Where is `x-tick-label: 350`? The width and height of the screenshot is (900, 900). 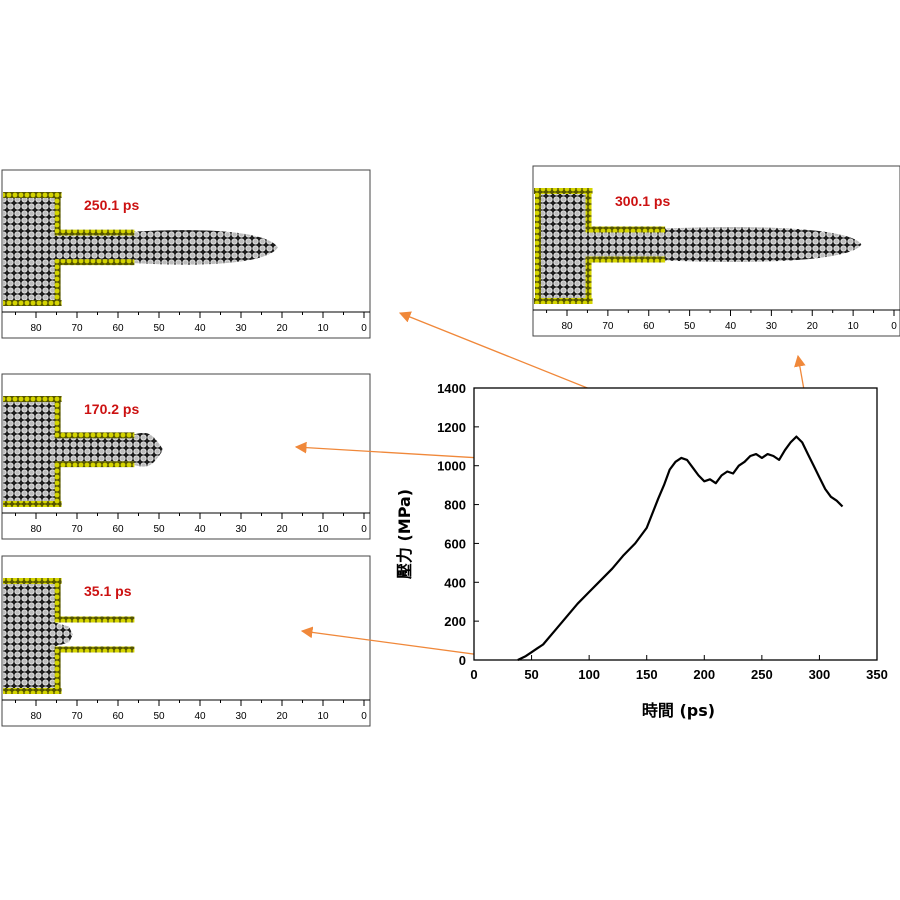 x-tick-label: 350 is located at coordinates (877, 674).